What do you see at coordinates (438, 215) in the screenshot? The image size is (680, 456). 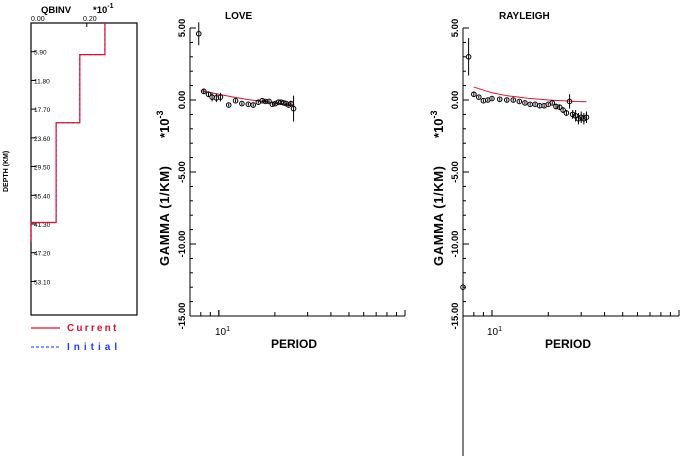 I see `rayleigh-y-label: GAMMA (1/KM)` at bounding box center [438, 215].